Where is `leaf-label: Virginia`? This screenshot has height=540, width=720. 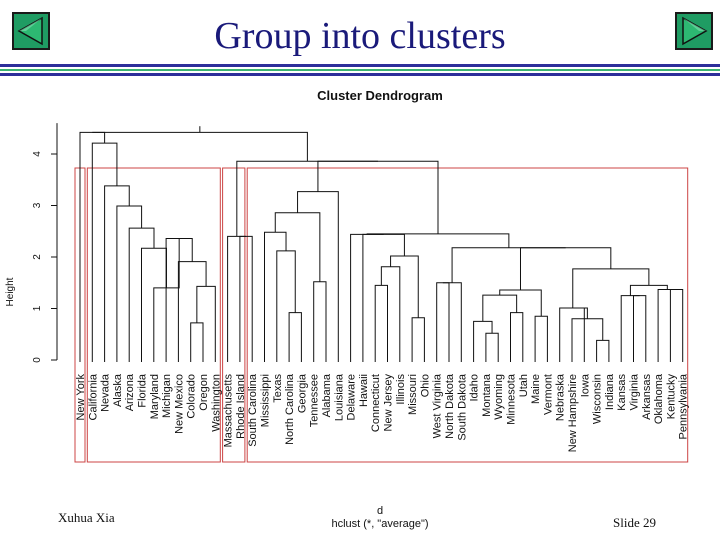
leaf-label: Virginia is located at coordinates (635, 391).